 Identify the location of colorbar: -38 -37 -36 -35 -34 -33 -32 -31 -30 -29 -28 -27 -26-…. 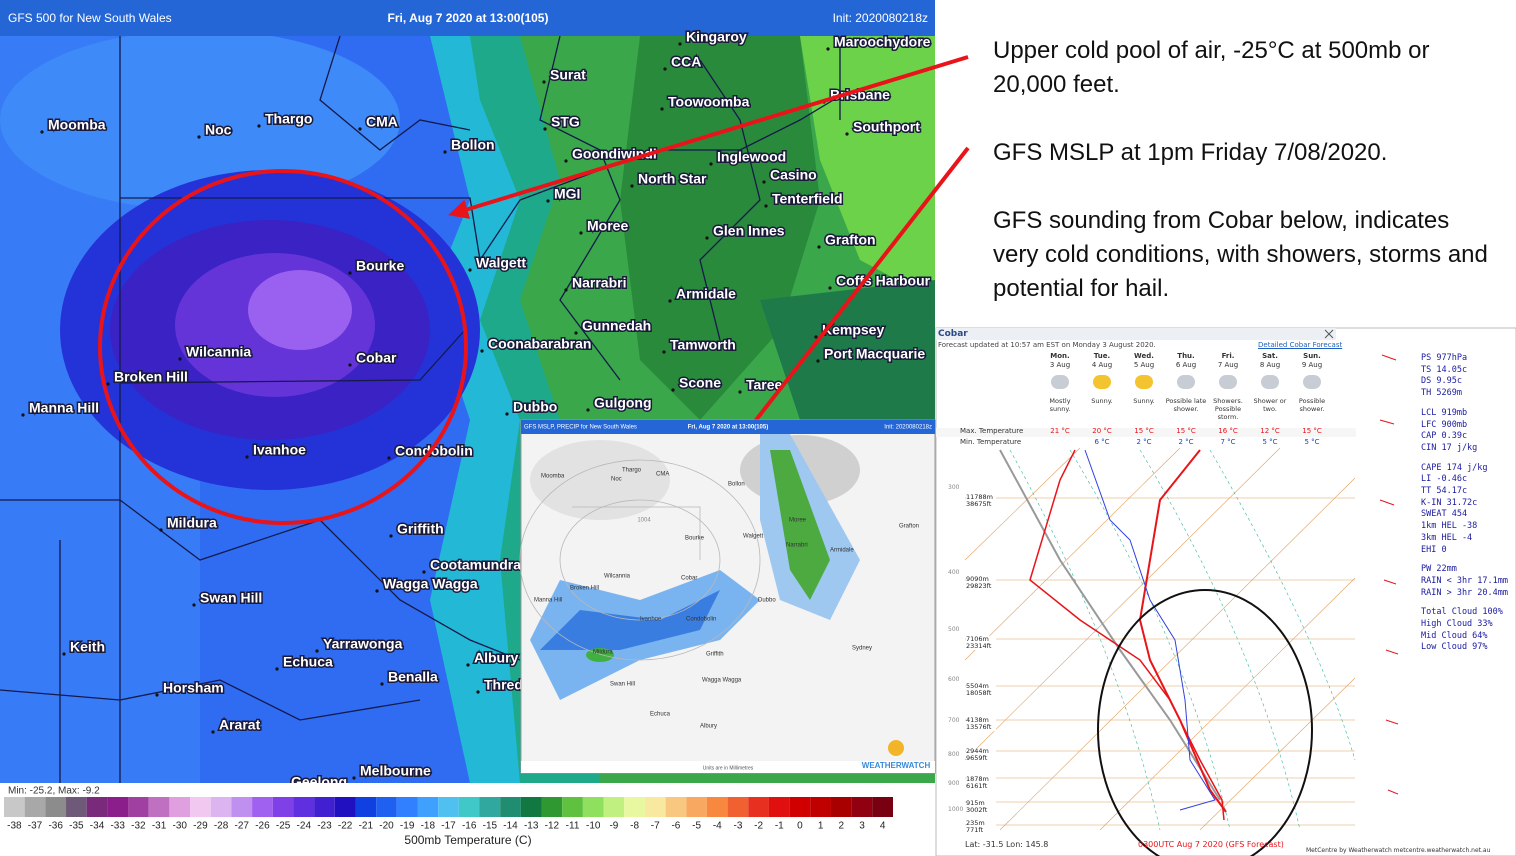
(448, 814).